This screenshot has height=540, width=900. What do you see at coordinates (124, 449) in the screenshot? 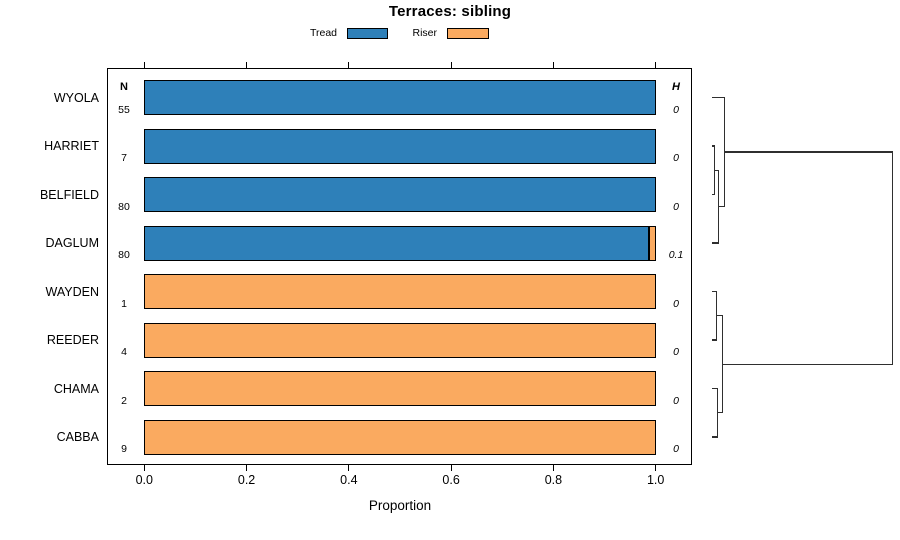
I see `n-value: 9` at bounding box center [124, 449].